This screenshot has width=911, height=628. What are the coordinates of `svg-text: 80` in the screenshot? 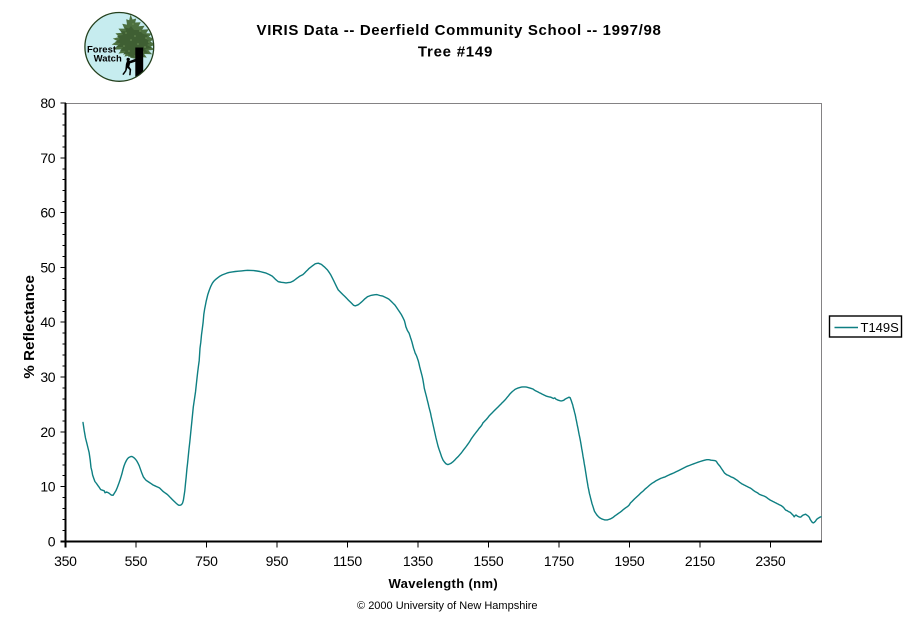 It's located at (47, 103).